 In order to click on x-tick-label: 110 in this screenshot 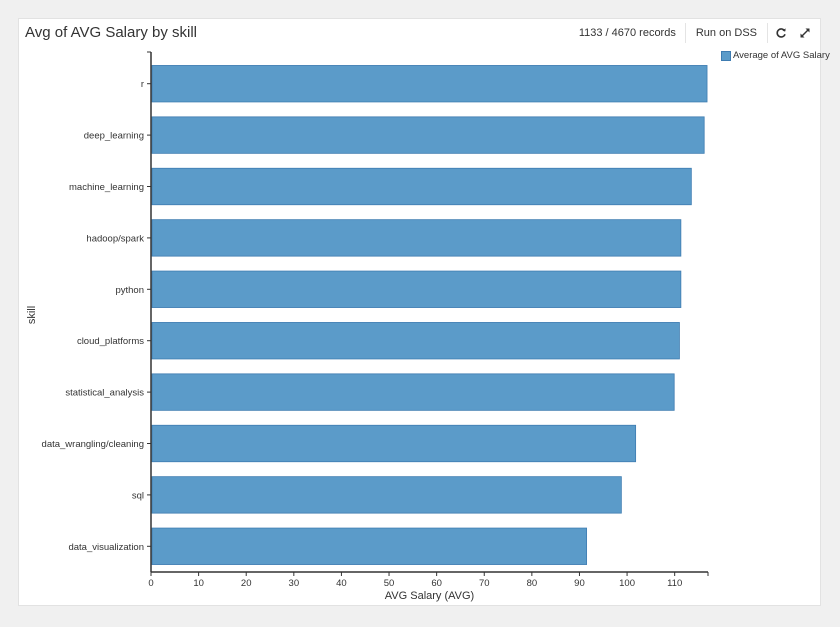, I will do `click(674, 583)`.